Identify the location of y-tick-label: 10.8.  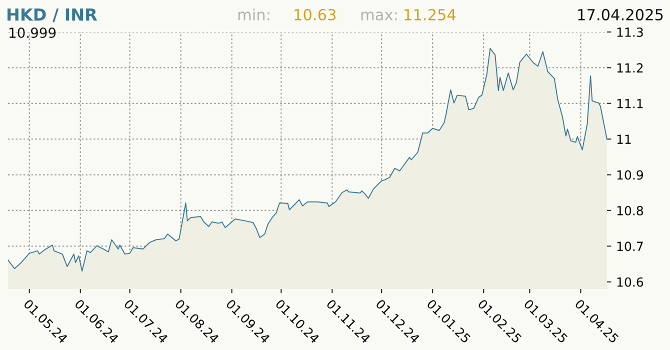
(630, 211).